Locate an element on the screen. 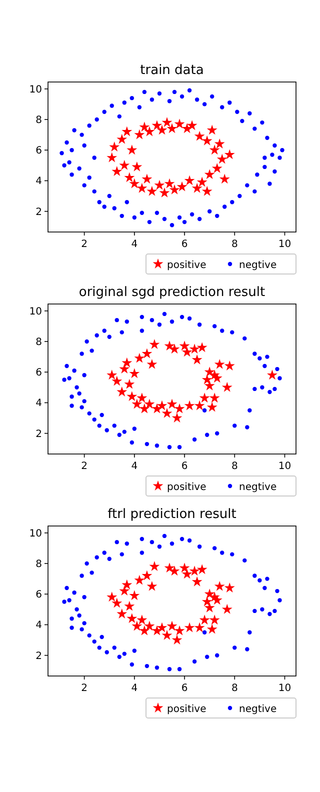  chart-title: original sgd prediction result is located at coordinates (172, 292).